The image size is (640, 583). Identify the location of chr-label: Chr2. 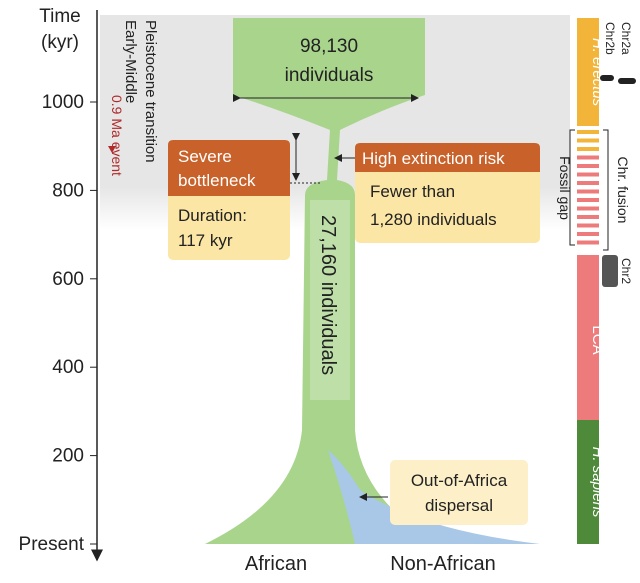
(626, 271).